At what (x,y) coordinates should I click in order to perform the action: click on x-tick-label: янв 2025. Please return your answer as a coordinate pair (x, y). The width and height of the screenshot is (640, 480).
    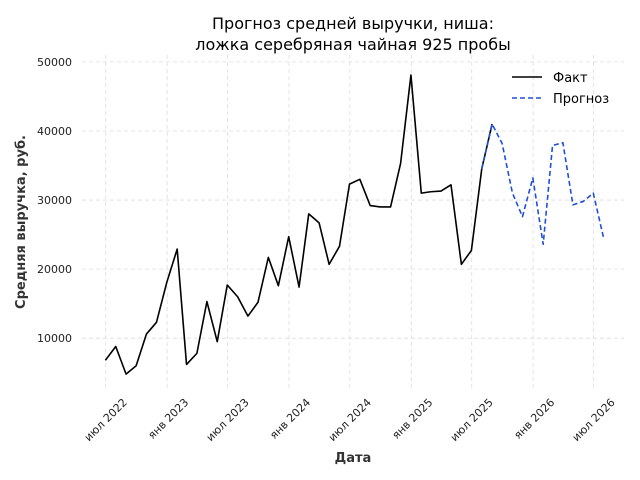
    Looking at the image, I should click on (413, 419).